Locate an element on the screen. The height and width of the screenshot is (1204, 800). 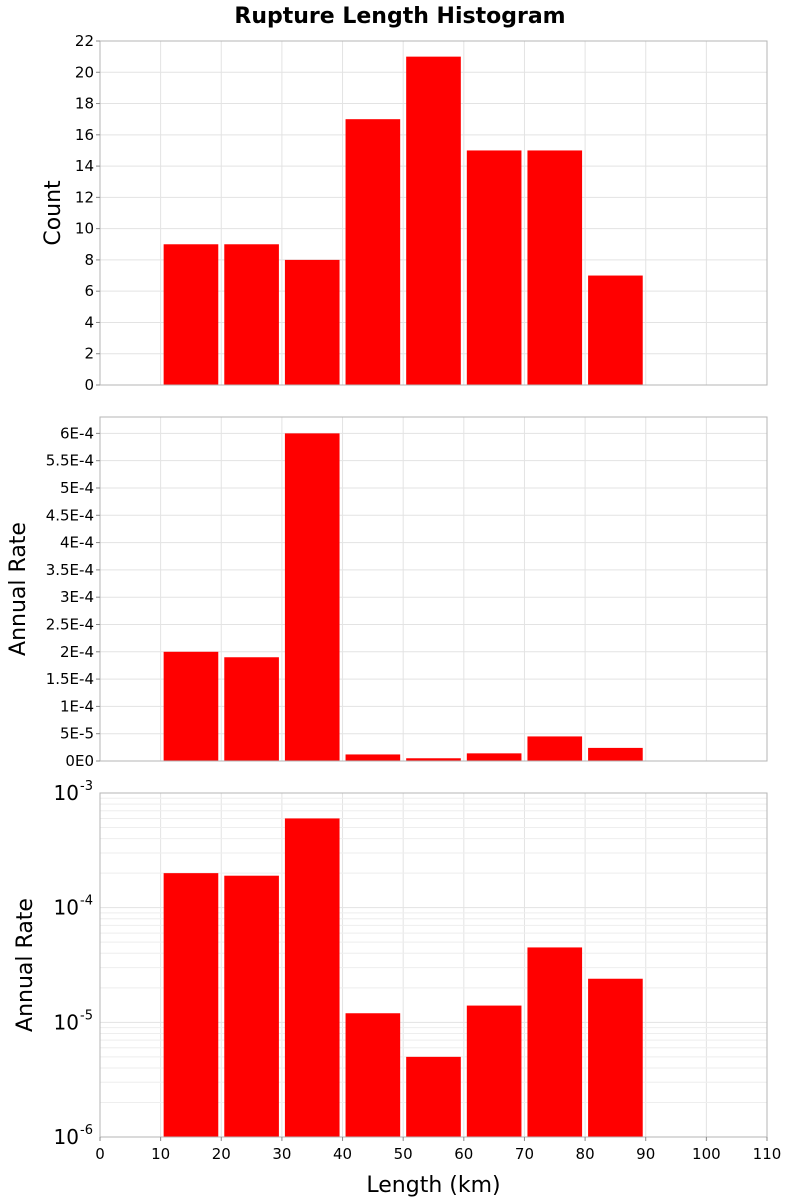
y-tick-label: 5E-5 is located at coordinates (77, 734).